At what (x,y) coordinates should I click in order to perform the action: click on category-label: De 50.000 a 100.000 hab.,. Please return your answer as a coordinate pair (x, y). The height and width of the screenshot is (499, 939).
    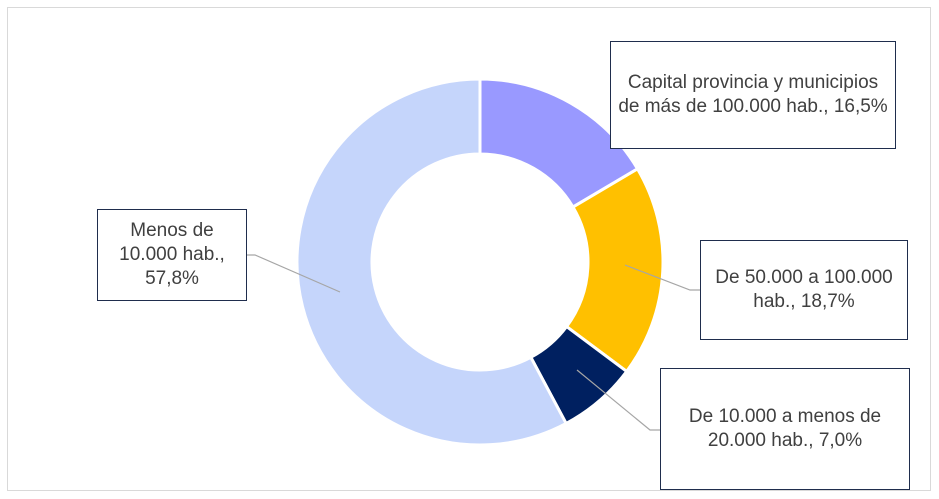
    Looking at the image, I should click on (804, 289).